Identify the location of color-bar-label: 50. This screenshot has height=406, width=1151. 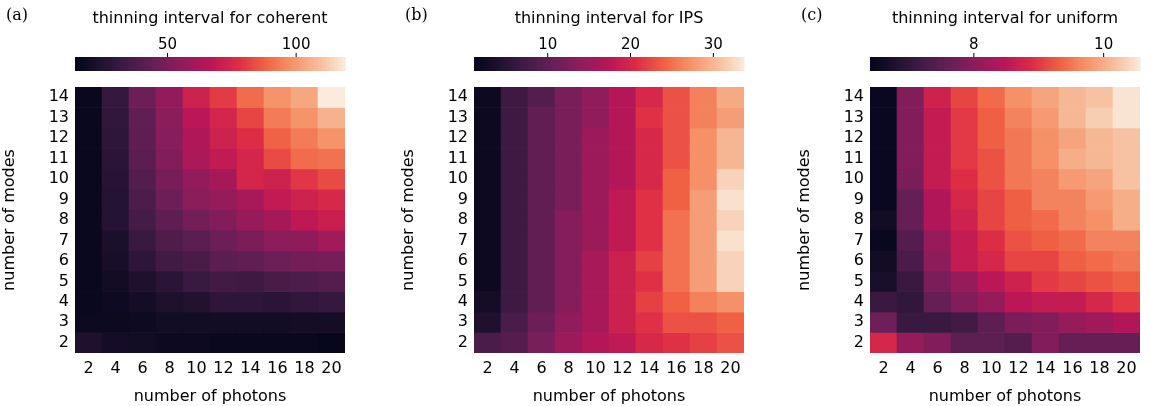
(168, 44).